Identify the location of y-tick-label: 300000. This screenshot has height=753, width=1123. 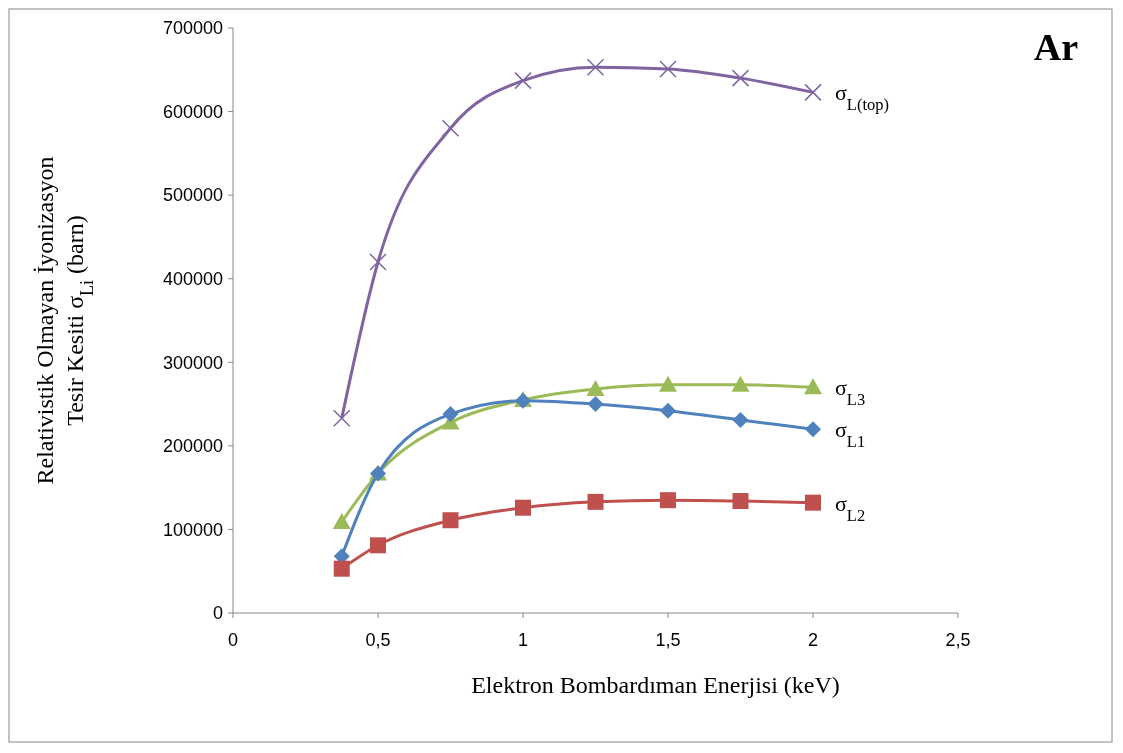
(192, 362).